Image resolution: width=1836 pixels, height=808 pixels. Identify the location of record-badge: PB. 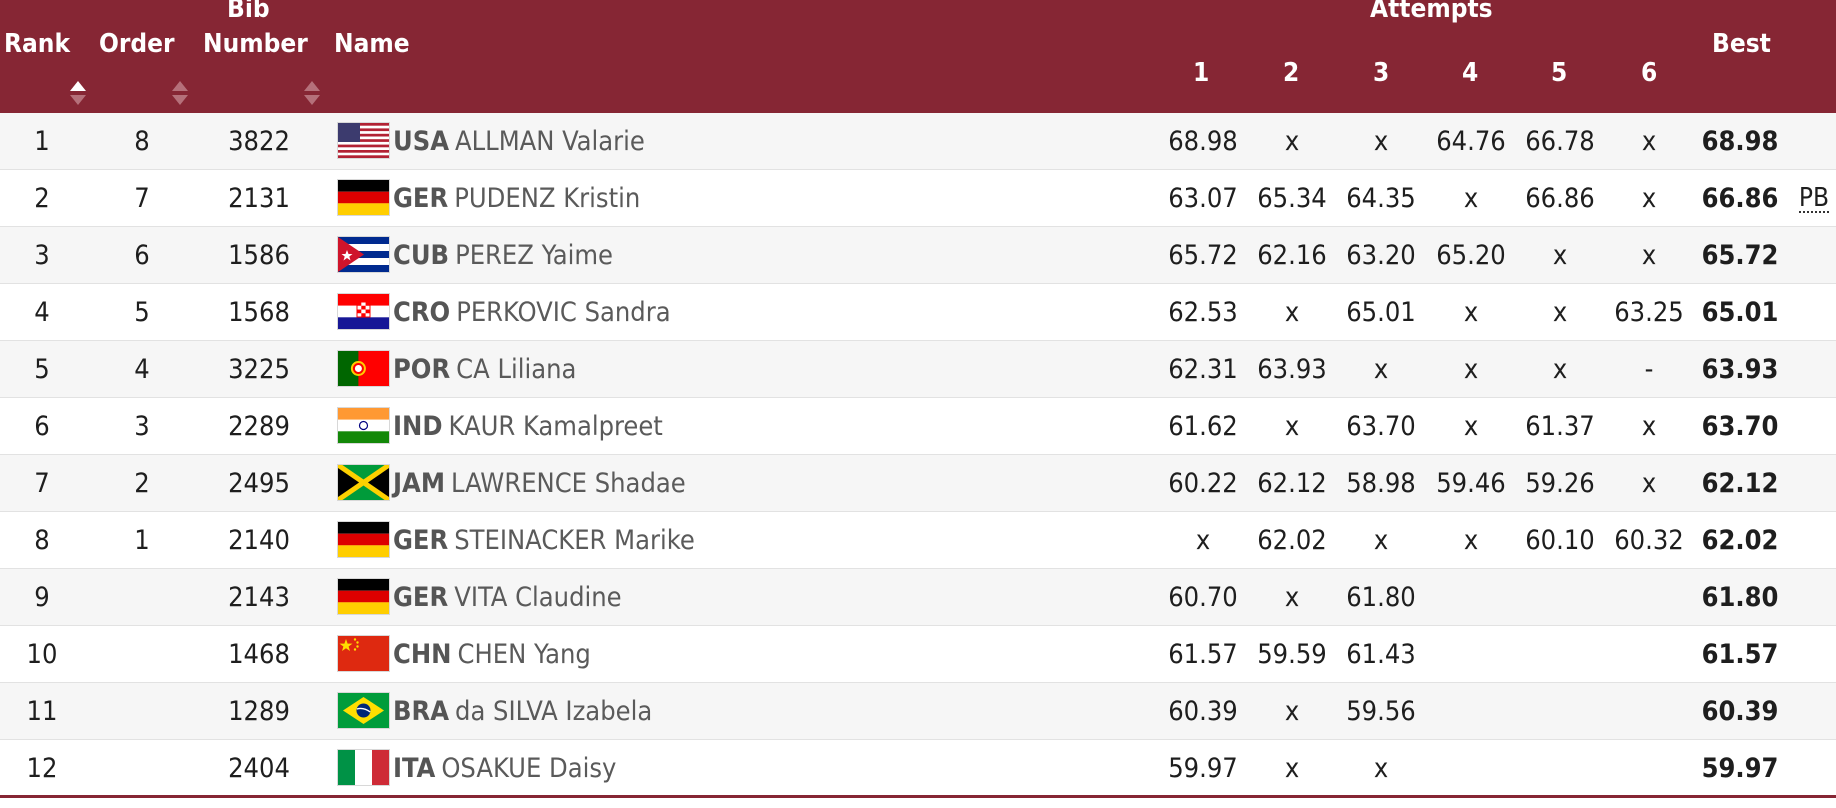
(1814, 198).